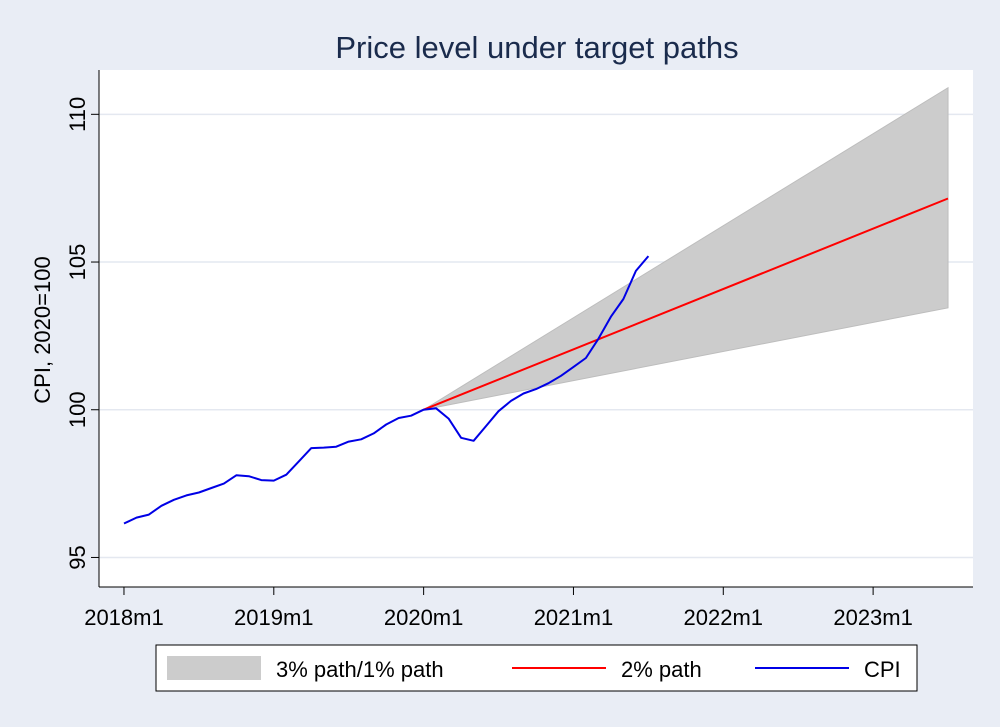 Image resolution: width=1000 pixels, height=727 pixels. Describe the element at coordinates (661, 669) in the screenshot. I see `legend-label-2pct: 2% path` at that location.